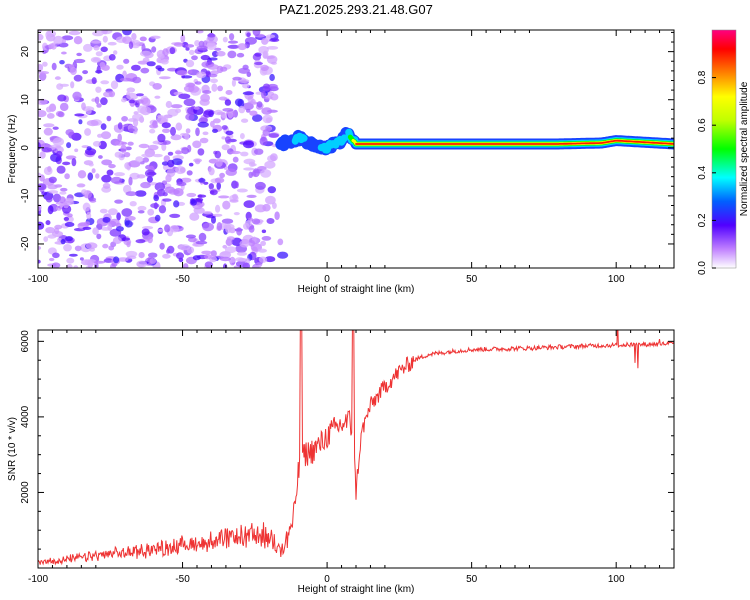  What do you see at coordinates (702, 268) in the screenshot?
I see `colorbar-tick-label: 0.0` at bounding box center [702, 268].